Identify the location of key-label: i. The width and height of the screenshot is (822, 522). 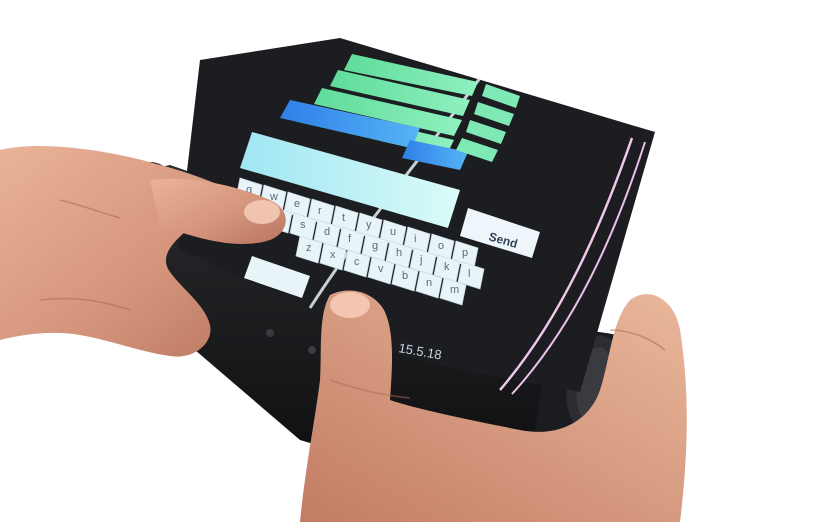
(415, 239).